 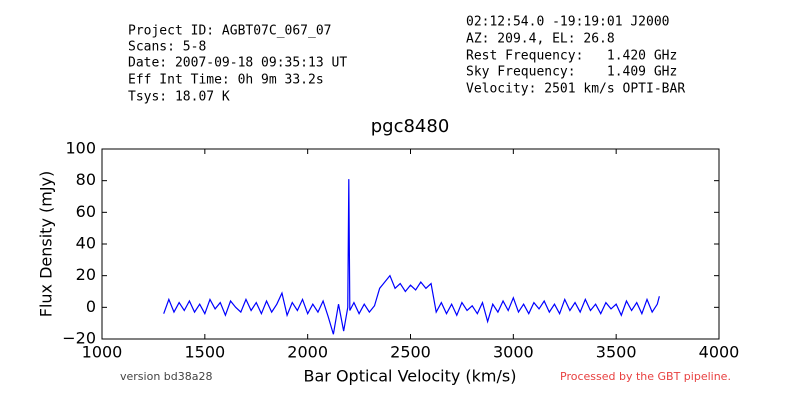 What do you see at coordinates (540, 39) in the screenshot?
I see `header-line: AZ: 209.4, EL: 26.8` at bounding box center [540, 39].